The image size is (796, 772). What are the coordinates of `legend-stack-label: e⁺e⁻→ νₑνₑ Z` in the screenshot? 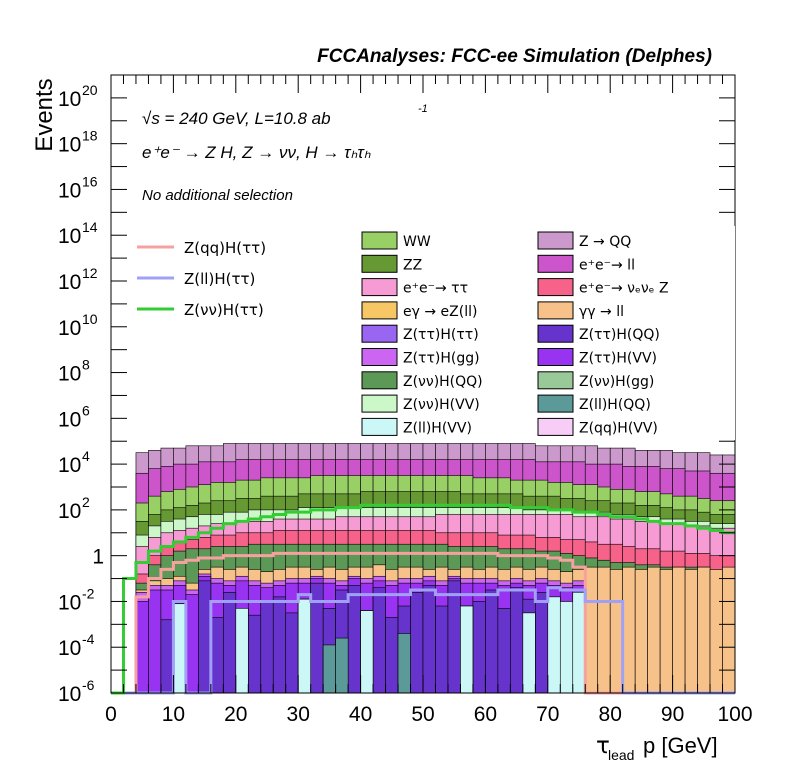 It's located at (624, 289).